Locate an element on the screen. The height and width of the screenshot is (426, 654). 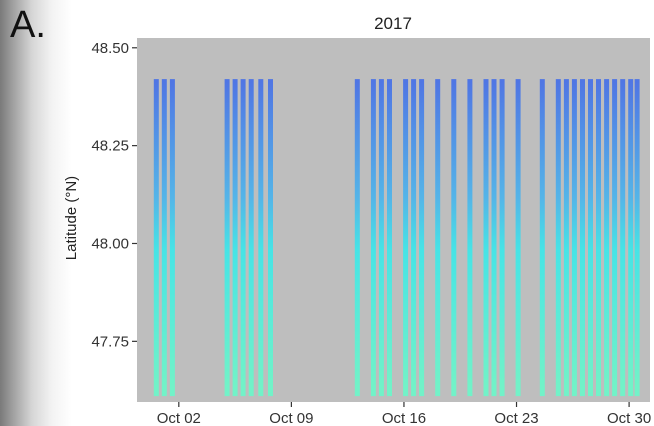
x-tick-label: Oct 09 is located at coordinates (291, 418).